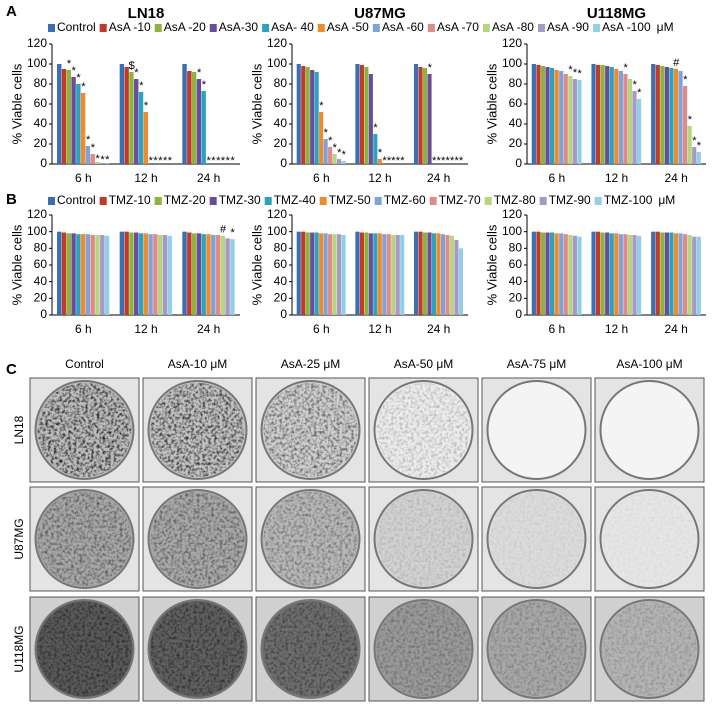 The image size is (714, 722). Describe the element at coordinates (223, 230) in the screenshot. I see `bar-annotation: #` at that location.